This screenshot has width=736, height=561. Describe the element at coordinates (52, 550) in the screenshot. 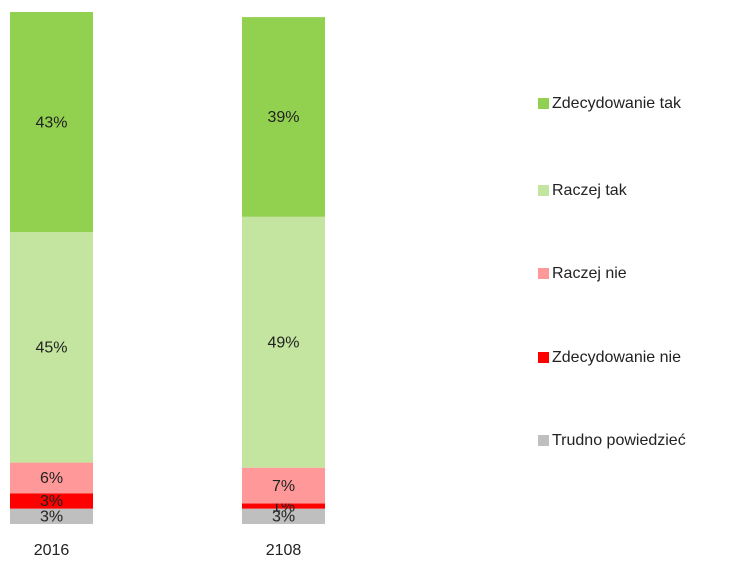

I see `x-tick-label: 2016` at that location.